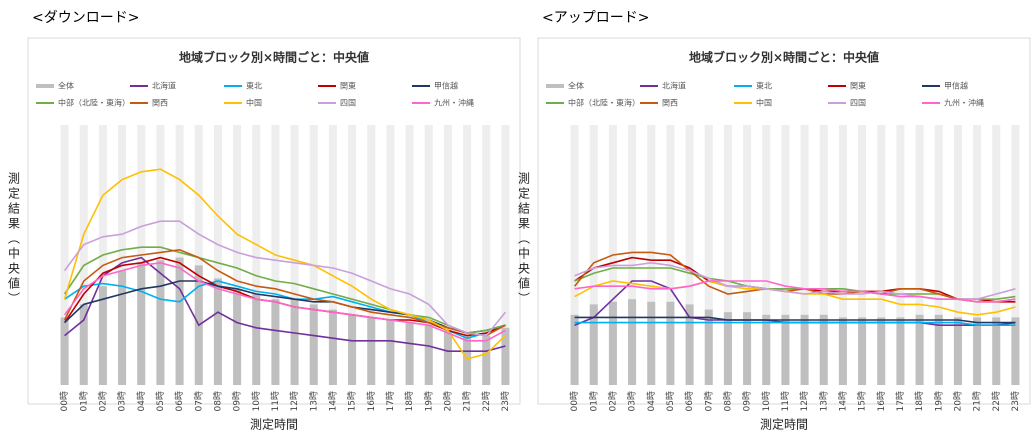  Describe the element at coordinates (454, 103) in the screenshot. I see `legend-label: 九州・沖縄` at that location.